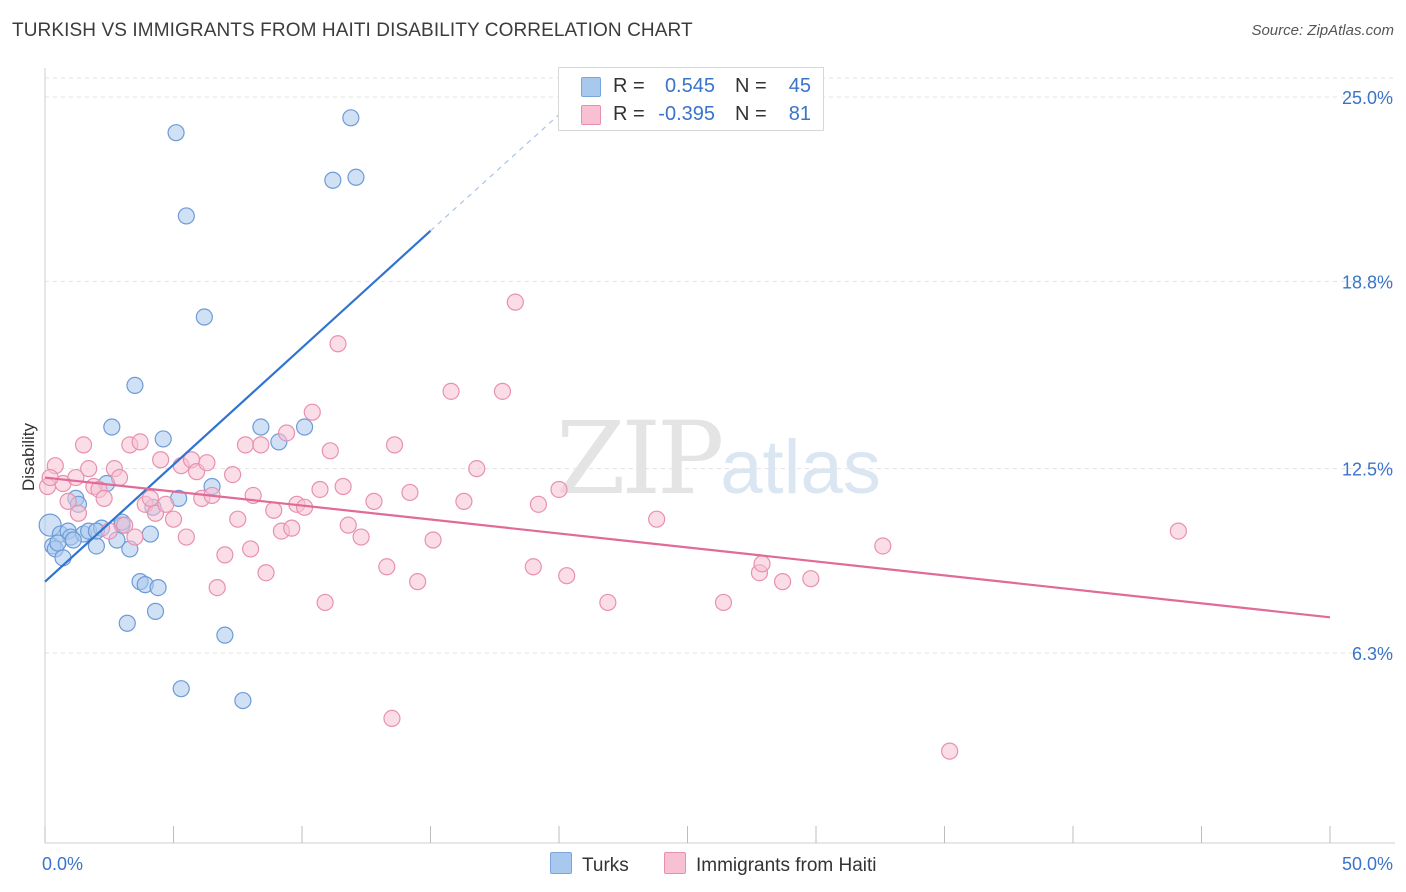 This screenshot has height=892, width=1406. Describe the element at coordinates (1367, 864) in the screenshot. I see `x-tick-label: 50.0%` at that location.